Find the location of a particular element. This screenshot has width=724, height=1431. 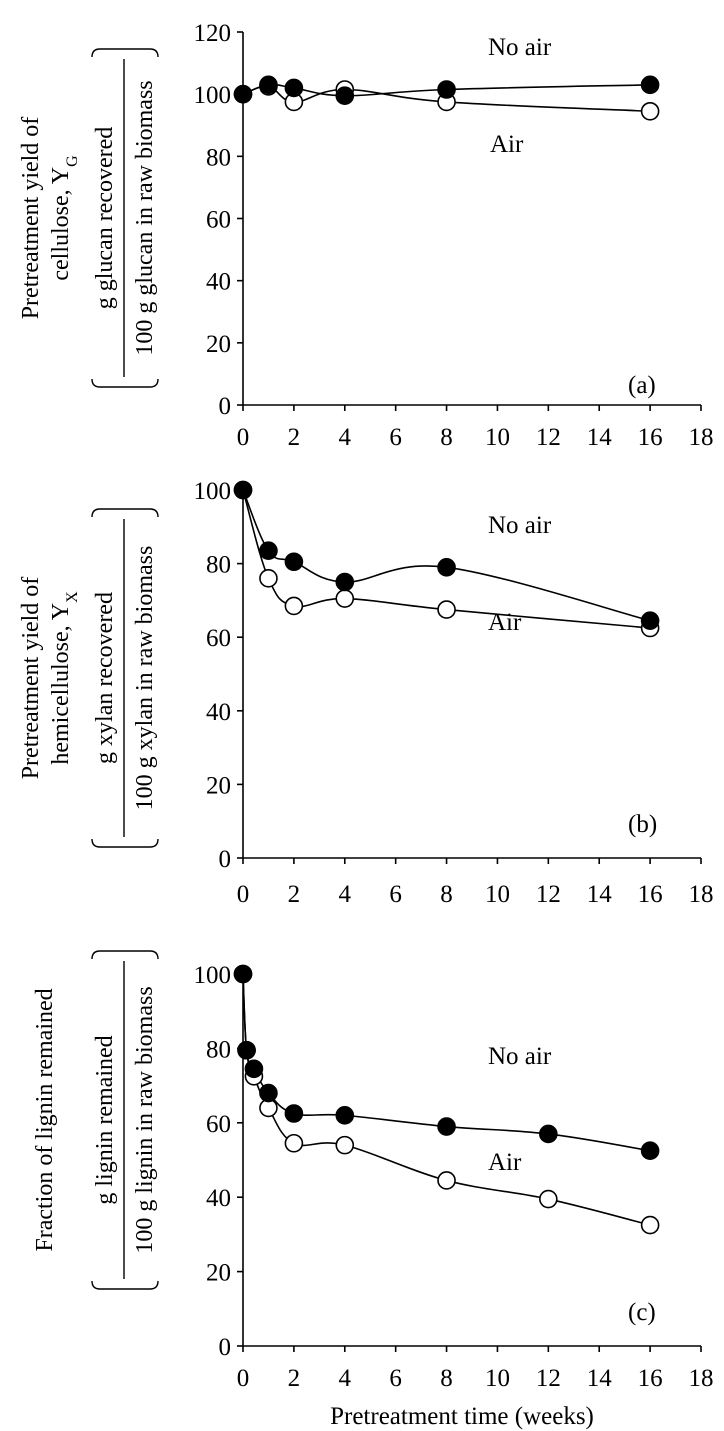

fraction-denominator: 100 g lignin in raw biomass is located at coordinates (145, 1119).